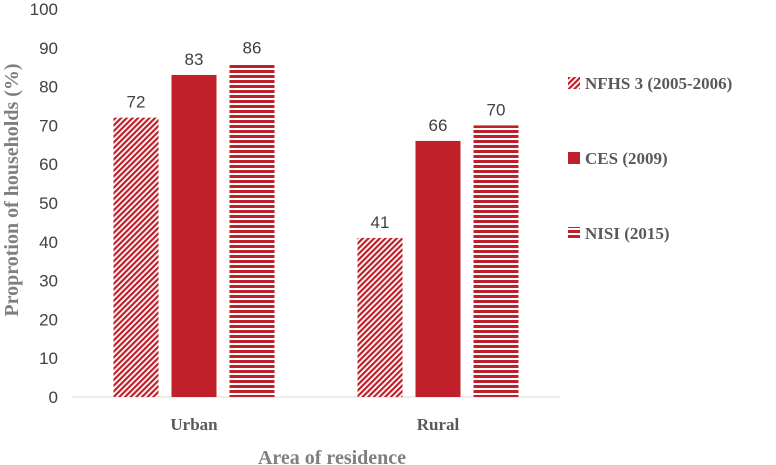 The width and height of the screenshot is (776, 465). I want to click on y-tick-label: 40, so click(48, 242).